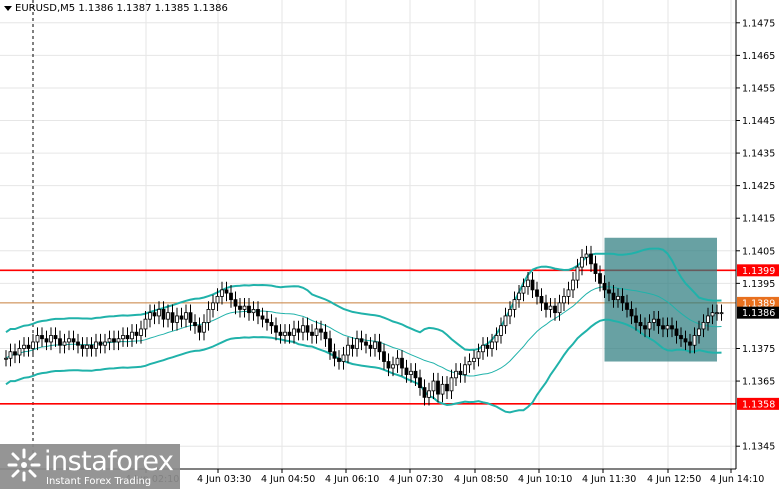 Image resolution: width=781 pixels, height=489 pixels. Describe the element at coordinates (45, 8) in the screenshot. I see `symbol-label: EURUSD,M5` at that location.